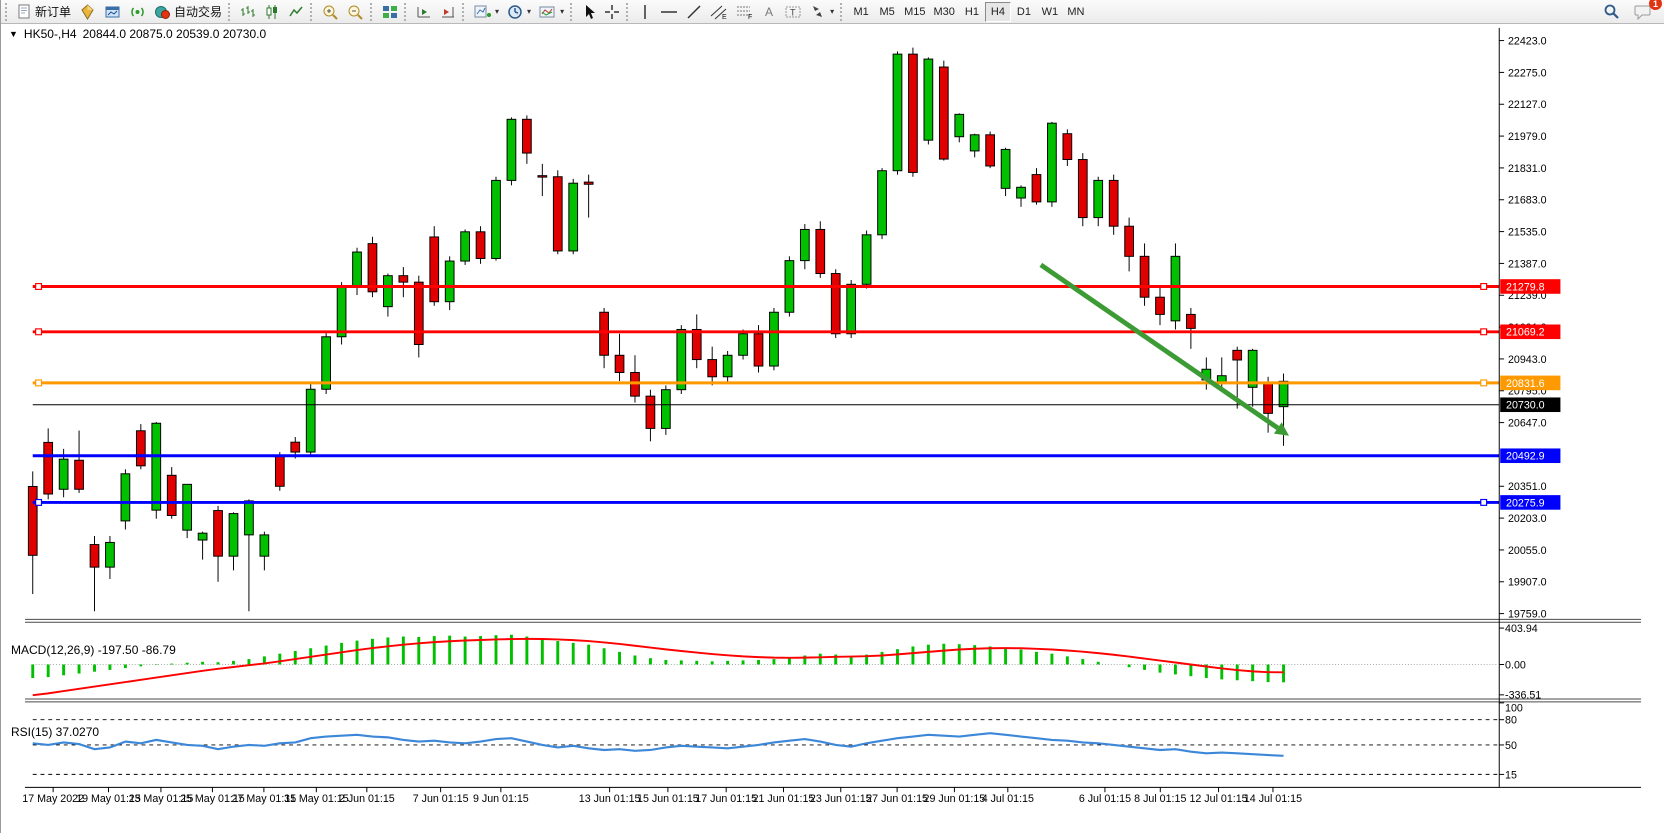  Describe the element at coordinates (486, 11) in the screenshot. I see `indicators-button: ▾` at that location.